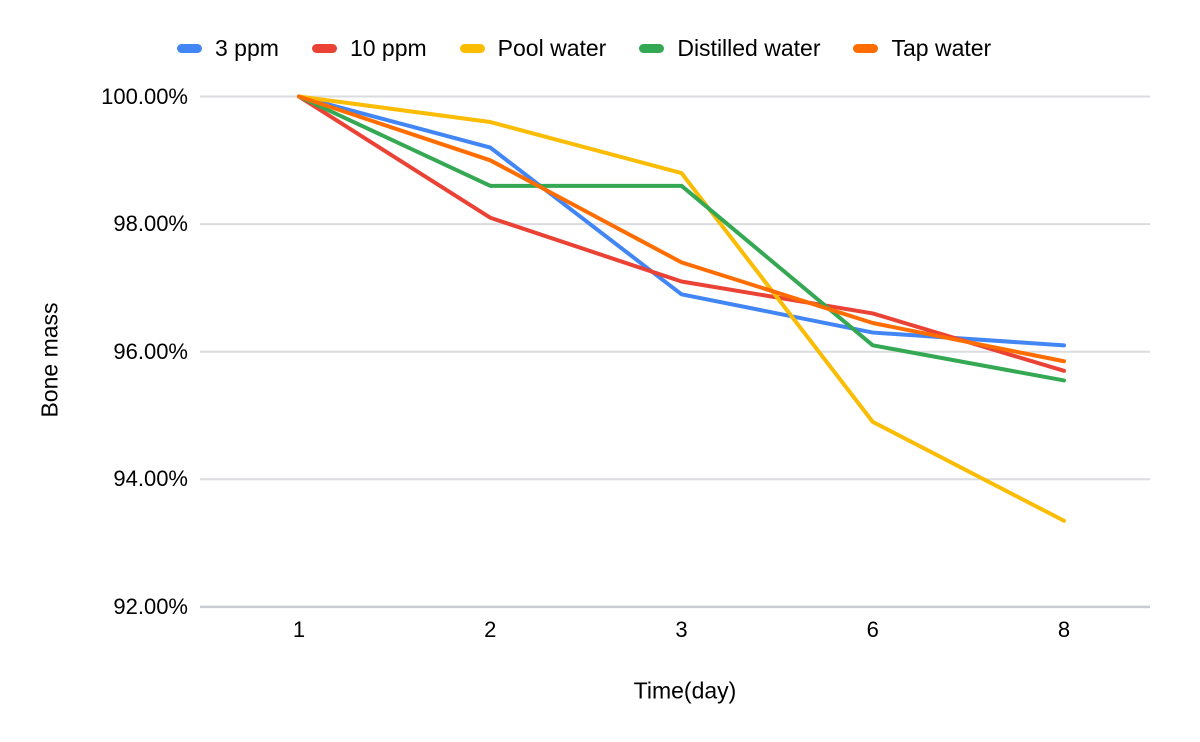 The height and width of the screenshot is (742, 1200). Describe the element at coordinates (247, 48) in the screenshot. I see `legend-label: 3 ppm` at that location.